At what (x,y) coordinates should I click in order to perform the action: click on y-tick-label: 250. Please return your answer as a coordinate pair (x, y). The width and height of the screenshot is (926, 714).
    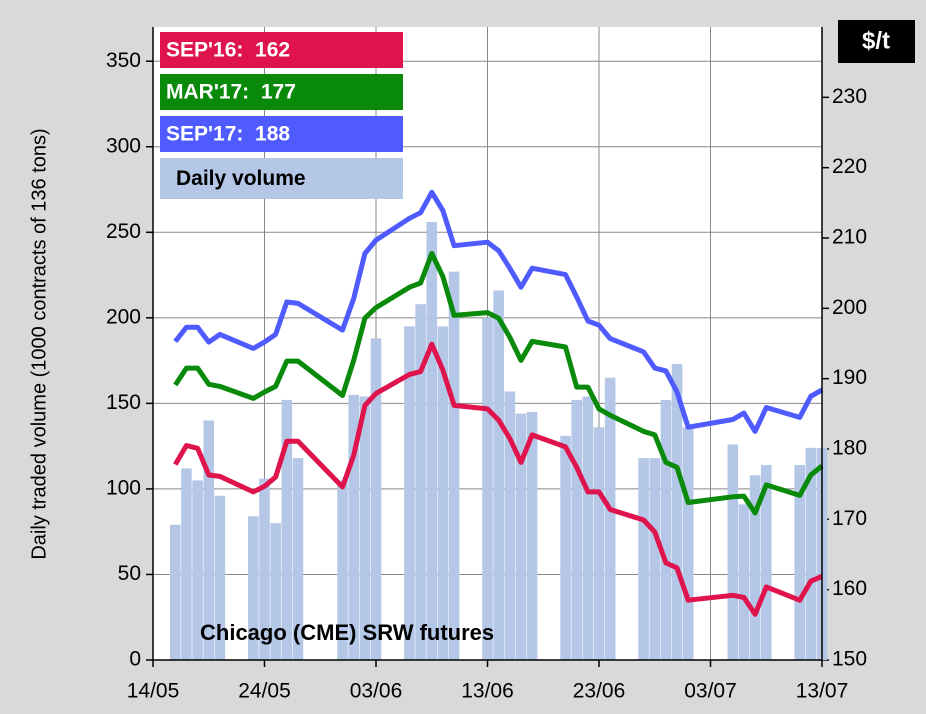
    Looking at the image, I should click on (123, 231).